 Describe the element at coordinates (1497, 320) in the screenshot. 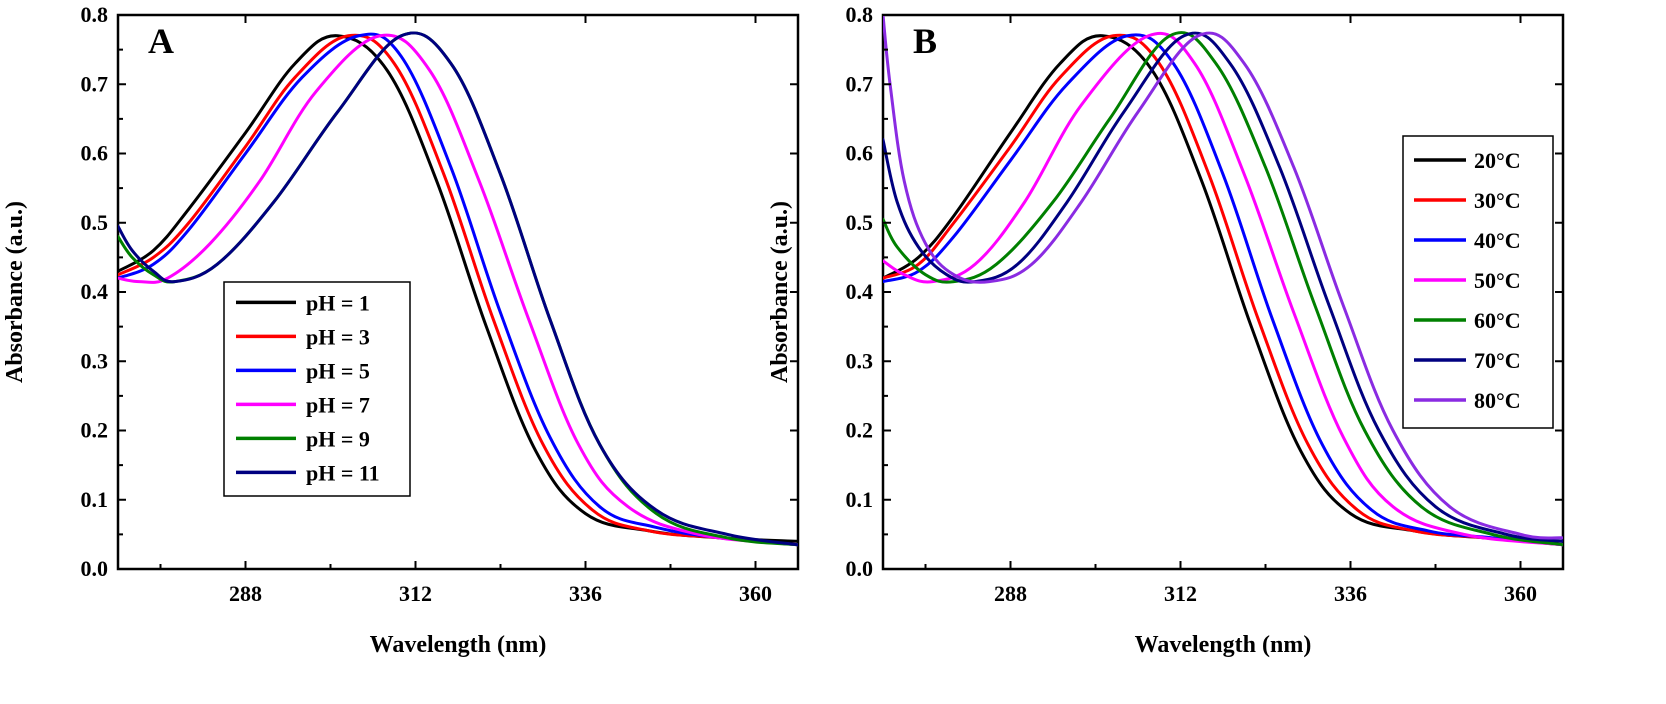

I see `legend-label: 60°C` at that location.